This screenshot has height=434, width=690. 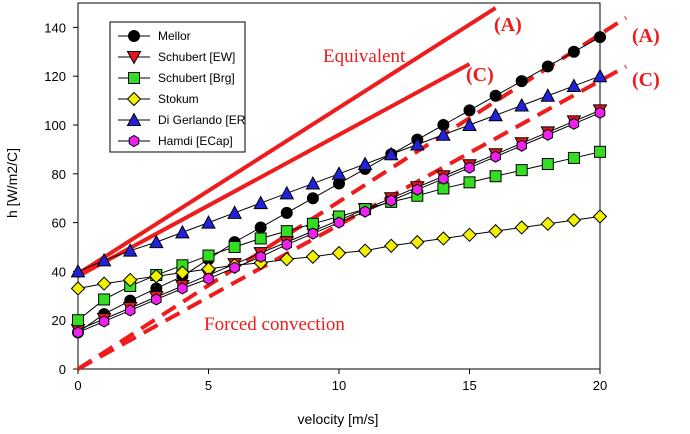 What do you see at coordinates (274, 324) in the screenshot?
I see `annotation-text: Forced convection` at bounding box center [274, 324].